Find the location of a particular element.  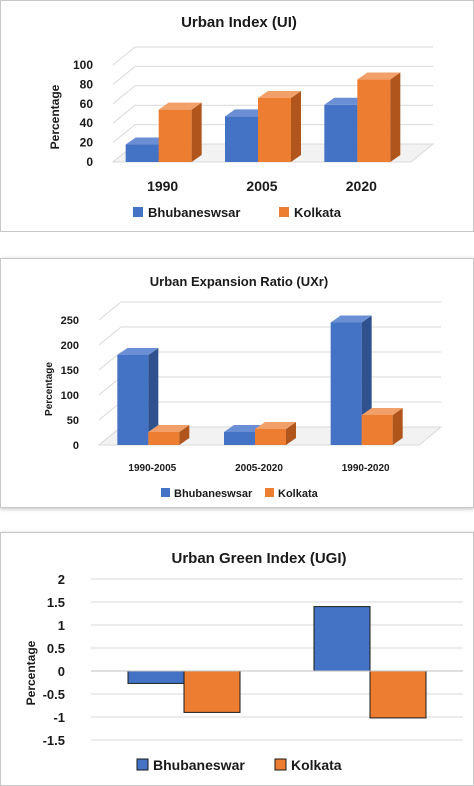

chart-title: Urban Index (UI) is located at coordinates (239, 22).